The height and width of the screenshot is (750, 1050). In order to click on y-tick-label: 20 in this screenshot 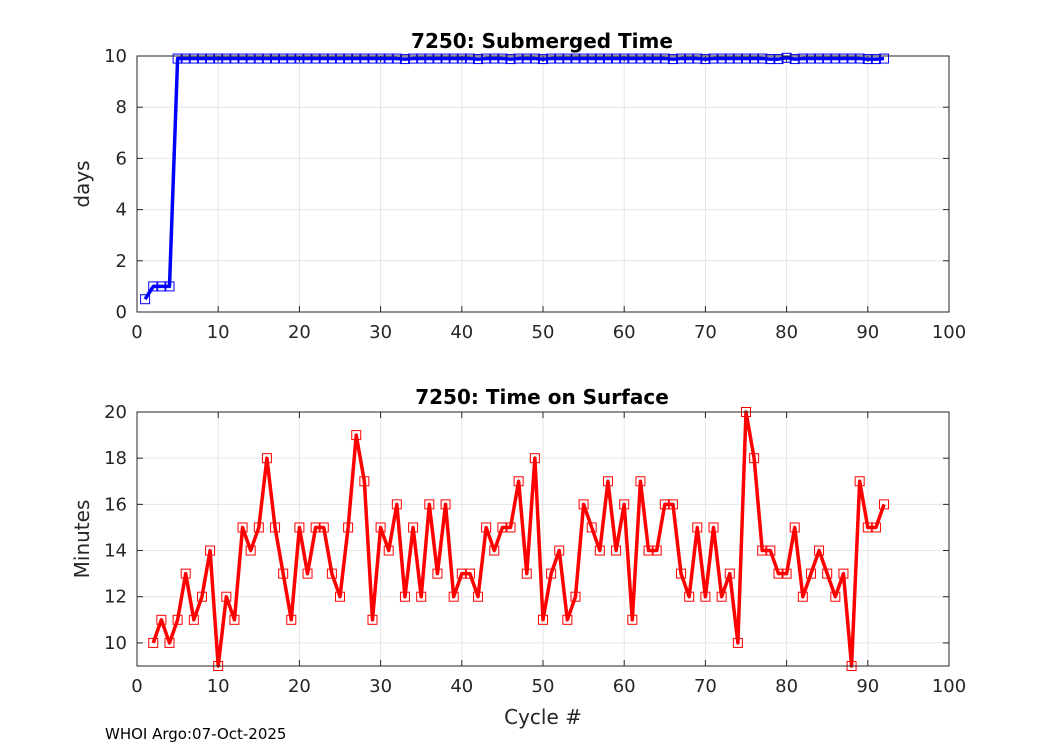, I will do `click(115, 412)`.